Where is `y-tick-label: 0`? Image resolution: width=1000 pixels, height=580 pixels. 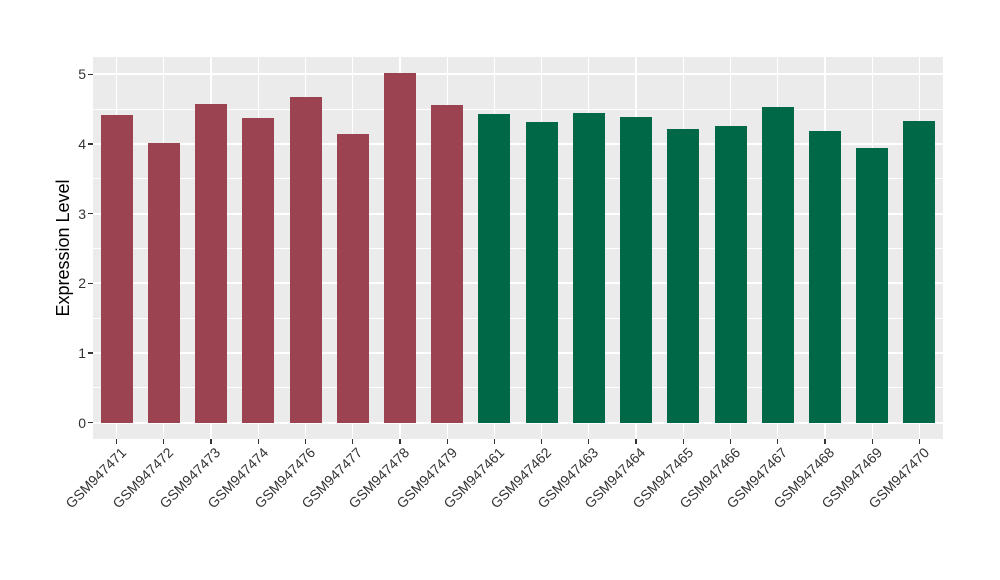 y-tick-label: 0 is located at coordinates (82, 422).